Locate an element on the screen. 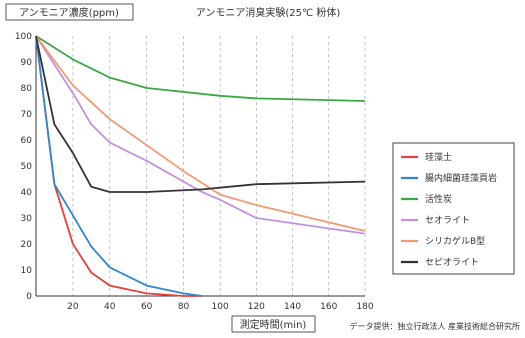 This screenshot has width=525, height=338. legend-label-2: 活性炭 is located at coordinates (438, 199).